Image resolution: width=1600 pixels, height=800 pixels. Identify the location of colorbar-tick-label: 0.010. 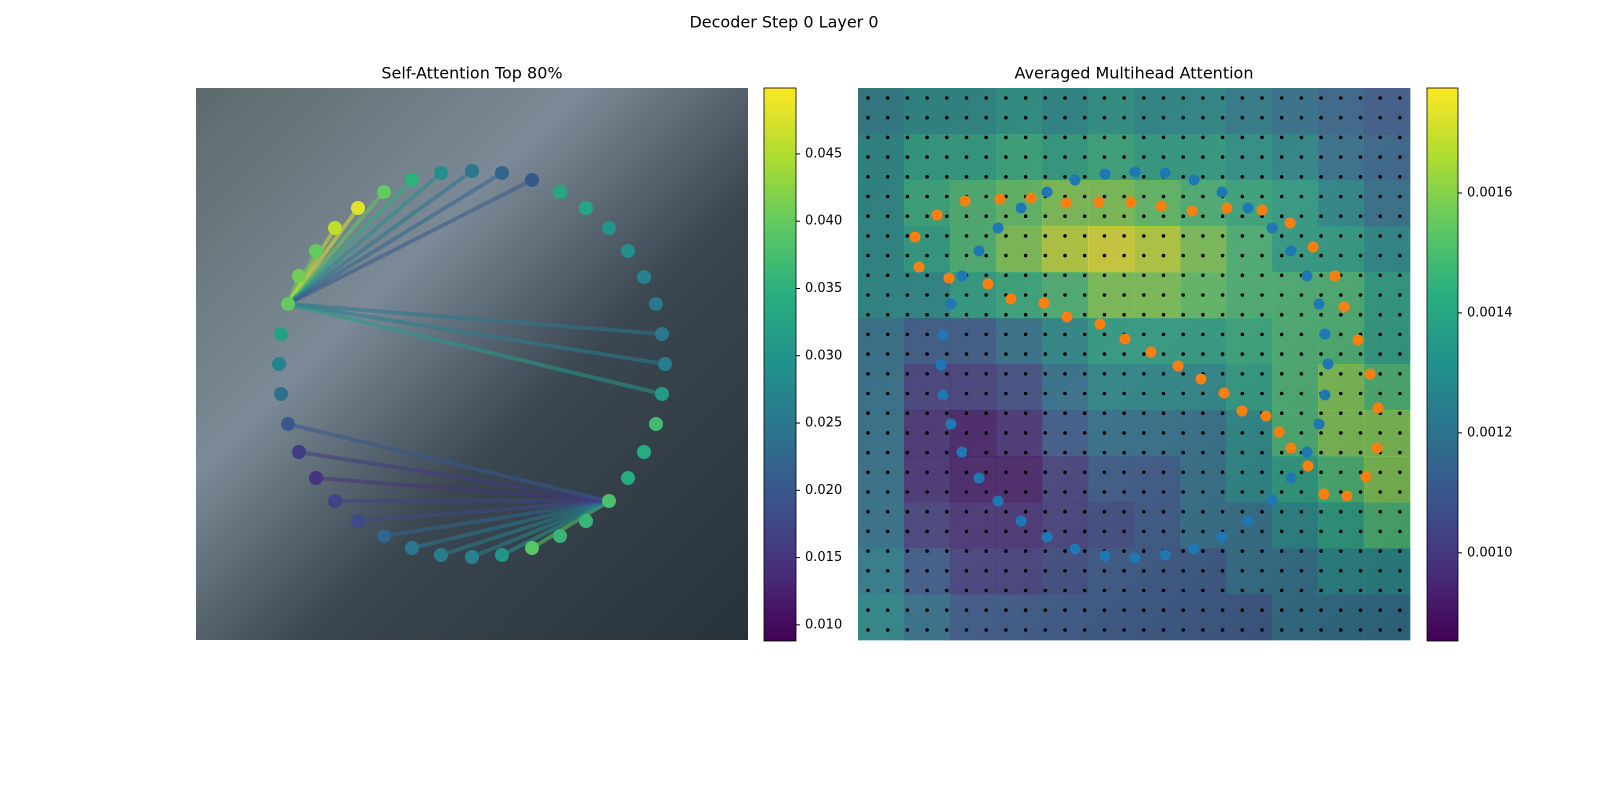
(823, 624).